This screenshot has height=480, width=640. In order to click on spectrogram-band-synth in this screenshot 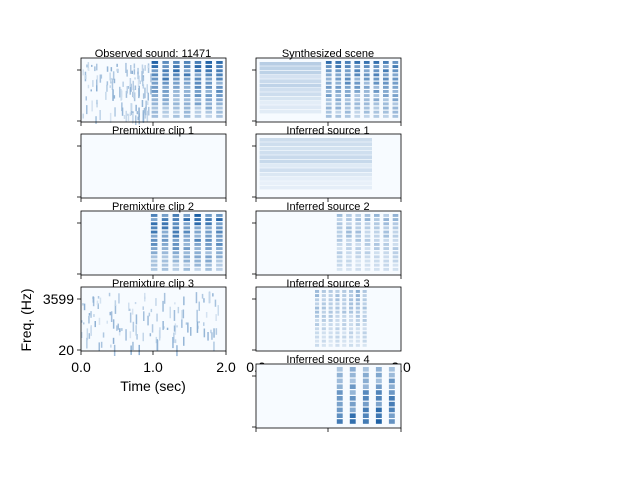, I will do `click(290, 85)`.